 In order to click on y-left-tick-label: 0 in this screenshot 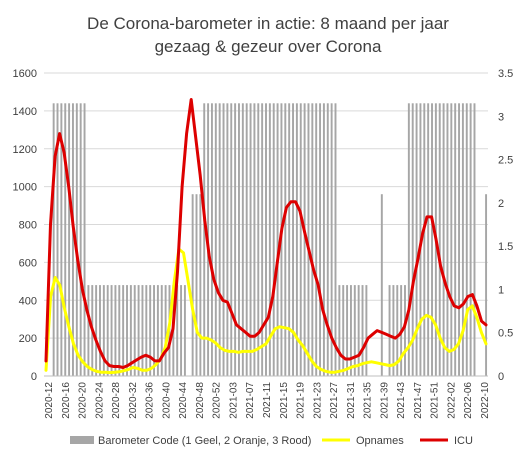, I will do `click(34, 377)`.